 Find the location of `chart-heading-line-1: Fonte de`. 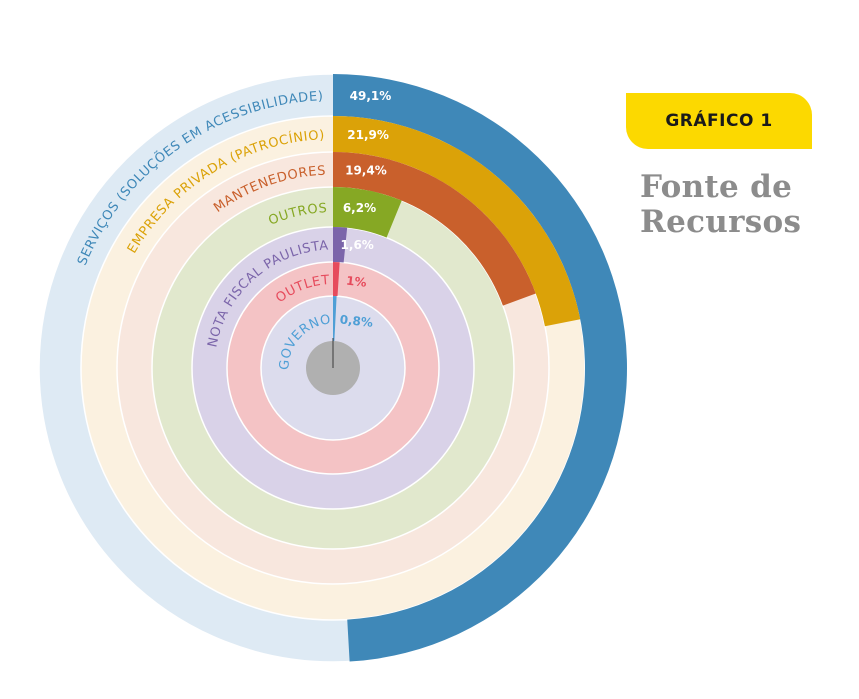

chart-heading-line-1: Fonte de is located at coordinates (716, 187).